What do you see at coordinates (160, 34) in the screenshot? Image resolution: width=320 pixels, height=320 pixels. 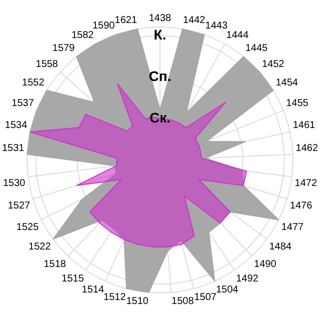 I see `y-tick-label: К.` at bounding box center [160, 34].